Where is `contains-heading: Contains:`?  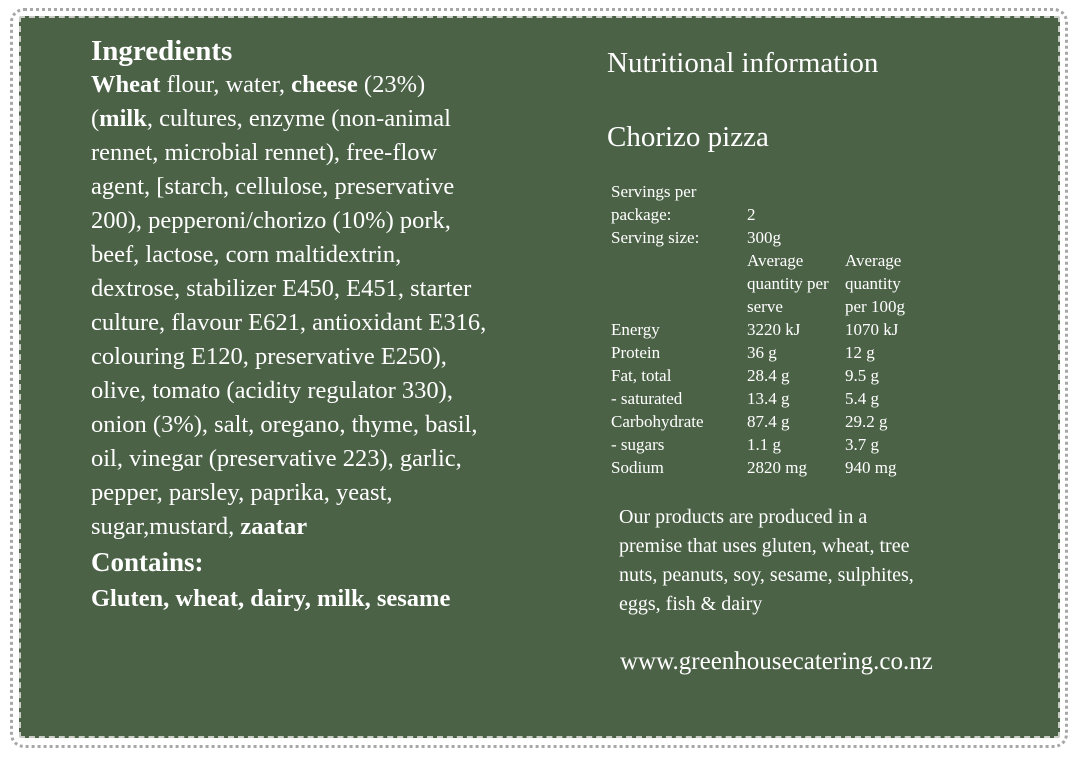
contains-heading: Contains: is located at coordinates (147, 562).